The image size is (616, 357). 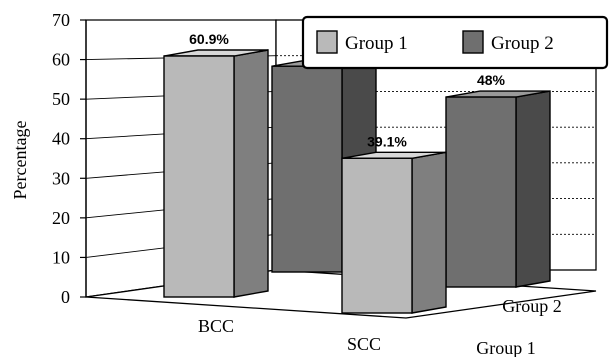 What do you see at coordinates (209, 39) in the screenshot?
I see `bar-value-label: 60.9%` at bounding box center [209, 39].